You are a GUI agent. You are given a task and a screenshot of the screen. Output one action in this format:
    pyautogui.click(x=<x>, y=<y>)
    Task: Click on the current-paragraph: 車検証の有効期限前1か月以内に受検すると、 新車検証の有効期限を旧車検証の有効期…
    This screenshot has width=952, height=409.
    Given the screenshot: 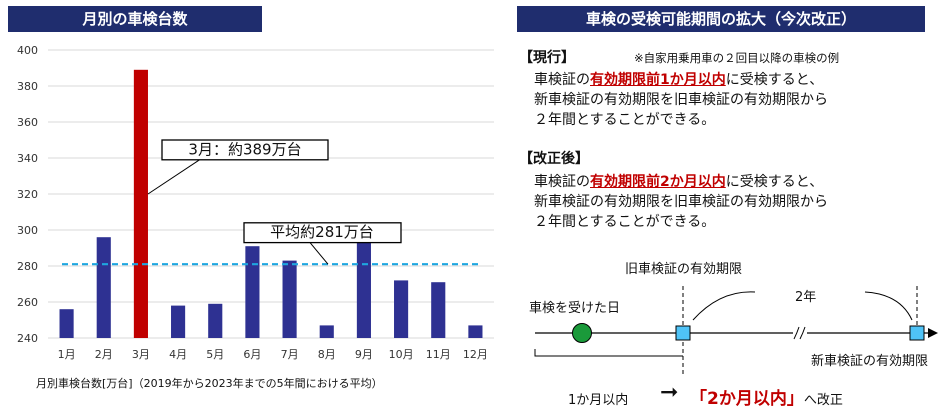 What is the action you would take?
    pyautogui.click(x=681, y=100)
    